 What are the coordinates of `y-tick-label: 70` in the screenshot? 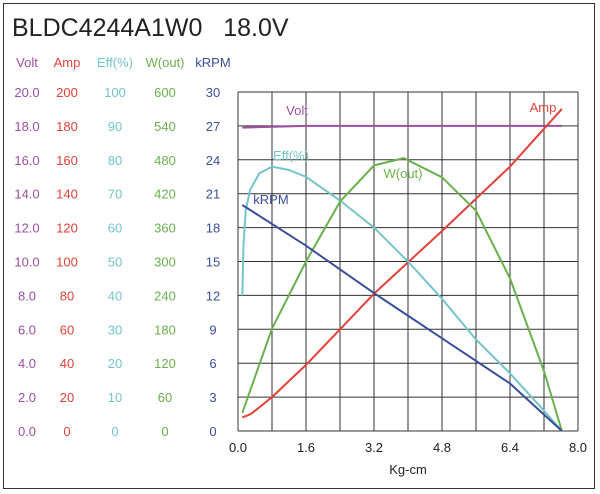 It's located at (115, 194).